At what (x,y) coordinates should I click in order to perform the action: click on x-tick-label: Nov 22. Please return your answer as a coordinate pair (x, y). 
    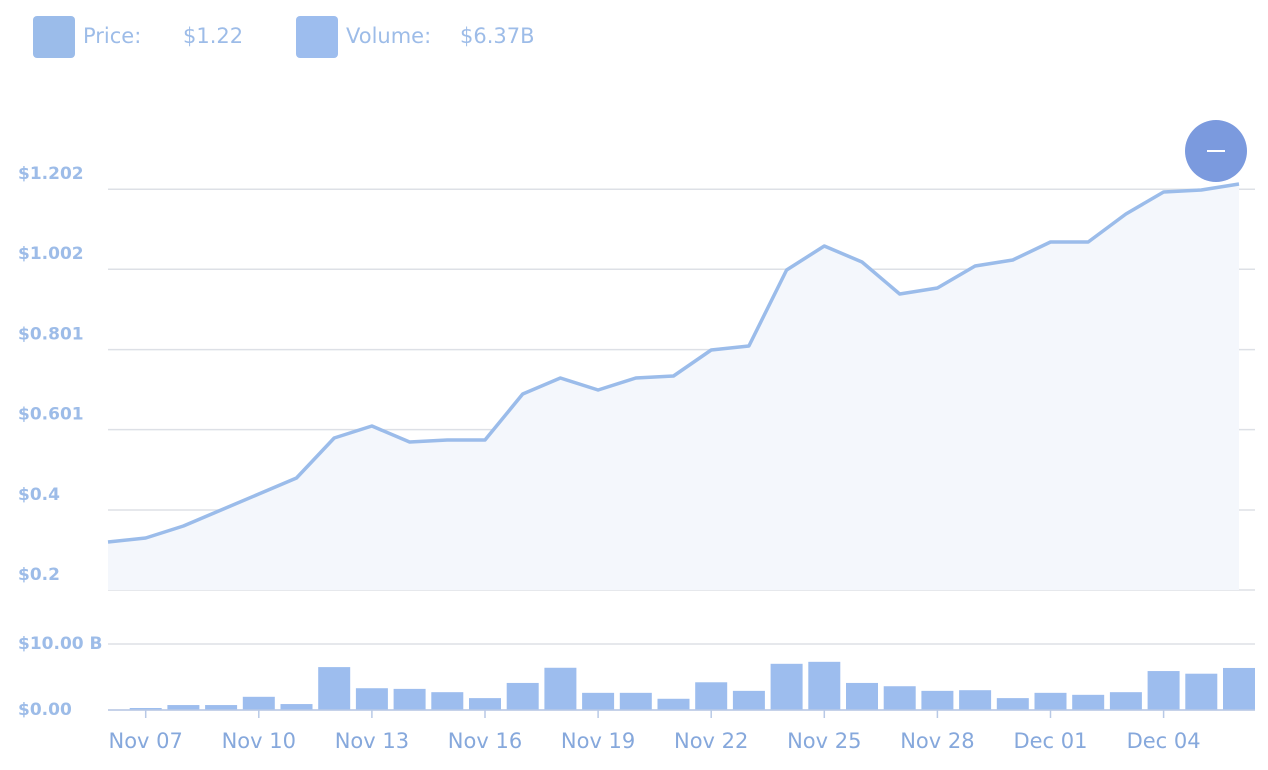
    Looking at the image, I should click on (711, 741).